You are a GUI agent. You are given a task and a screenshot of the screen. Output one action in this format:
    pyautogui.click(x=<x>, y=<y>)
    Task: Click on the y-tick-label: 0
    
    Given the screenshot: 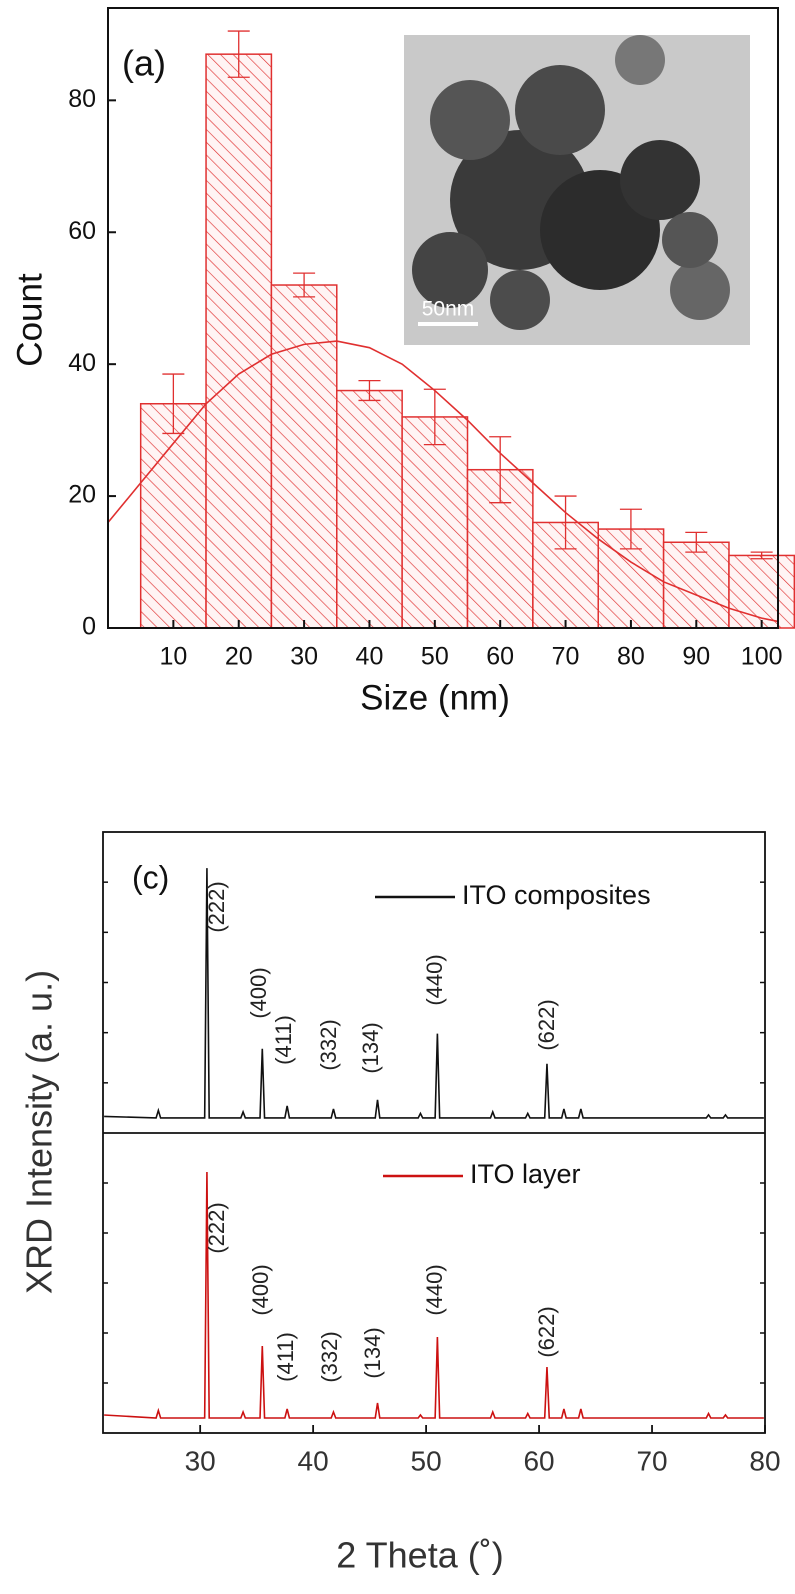 What is the action you would take?
    pyautogui.click(x=89, y=627)
    